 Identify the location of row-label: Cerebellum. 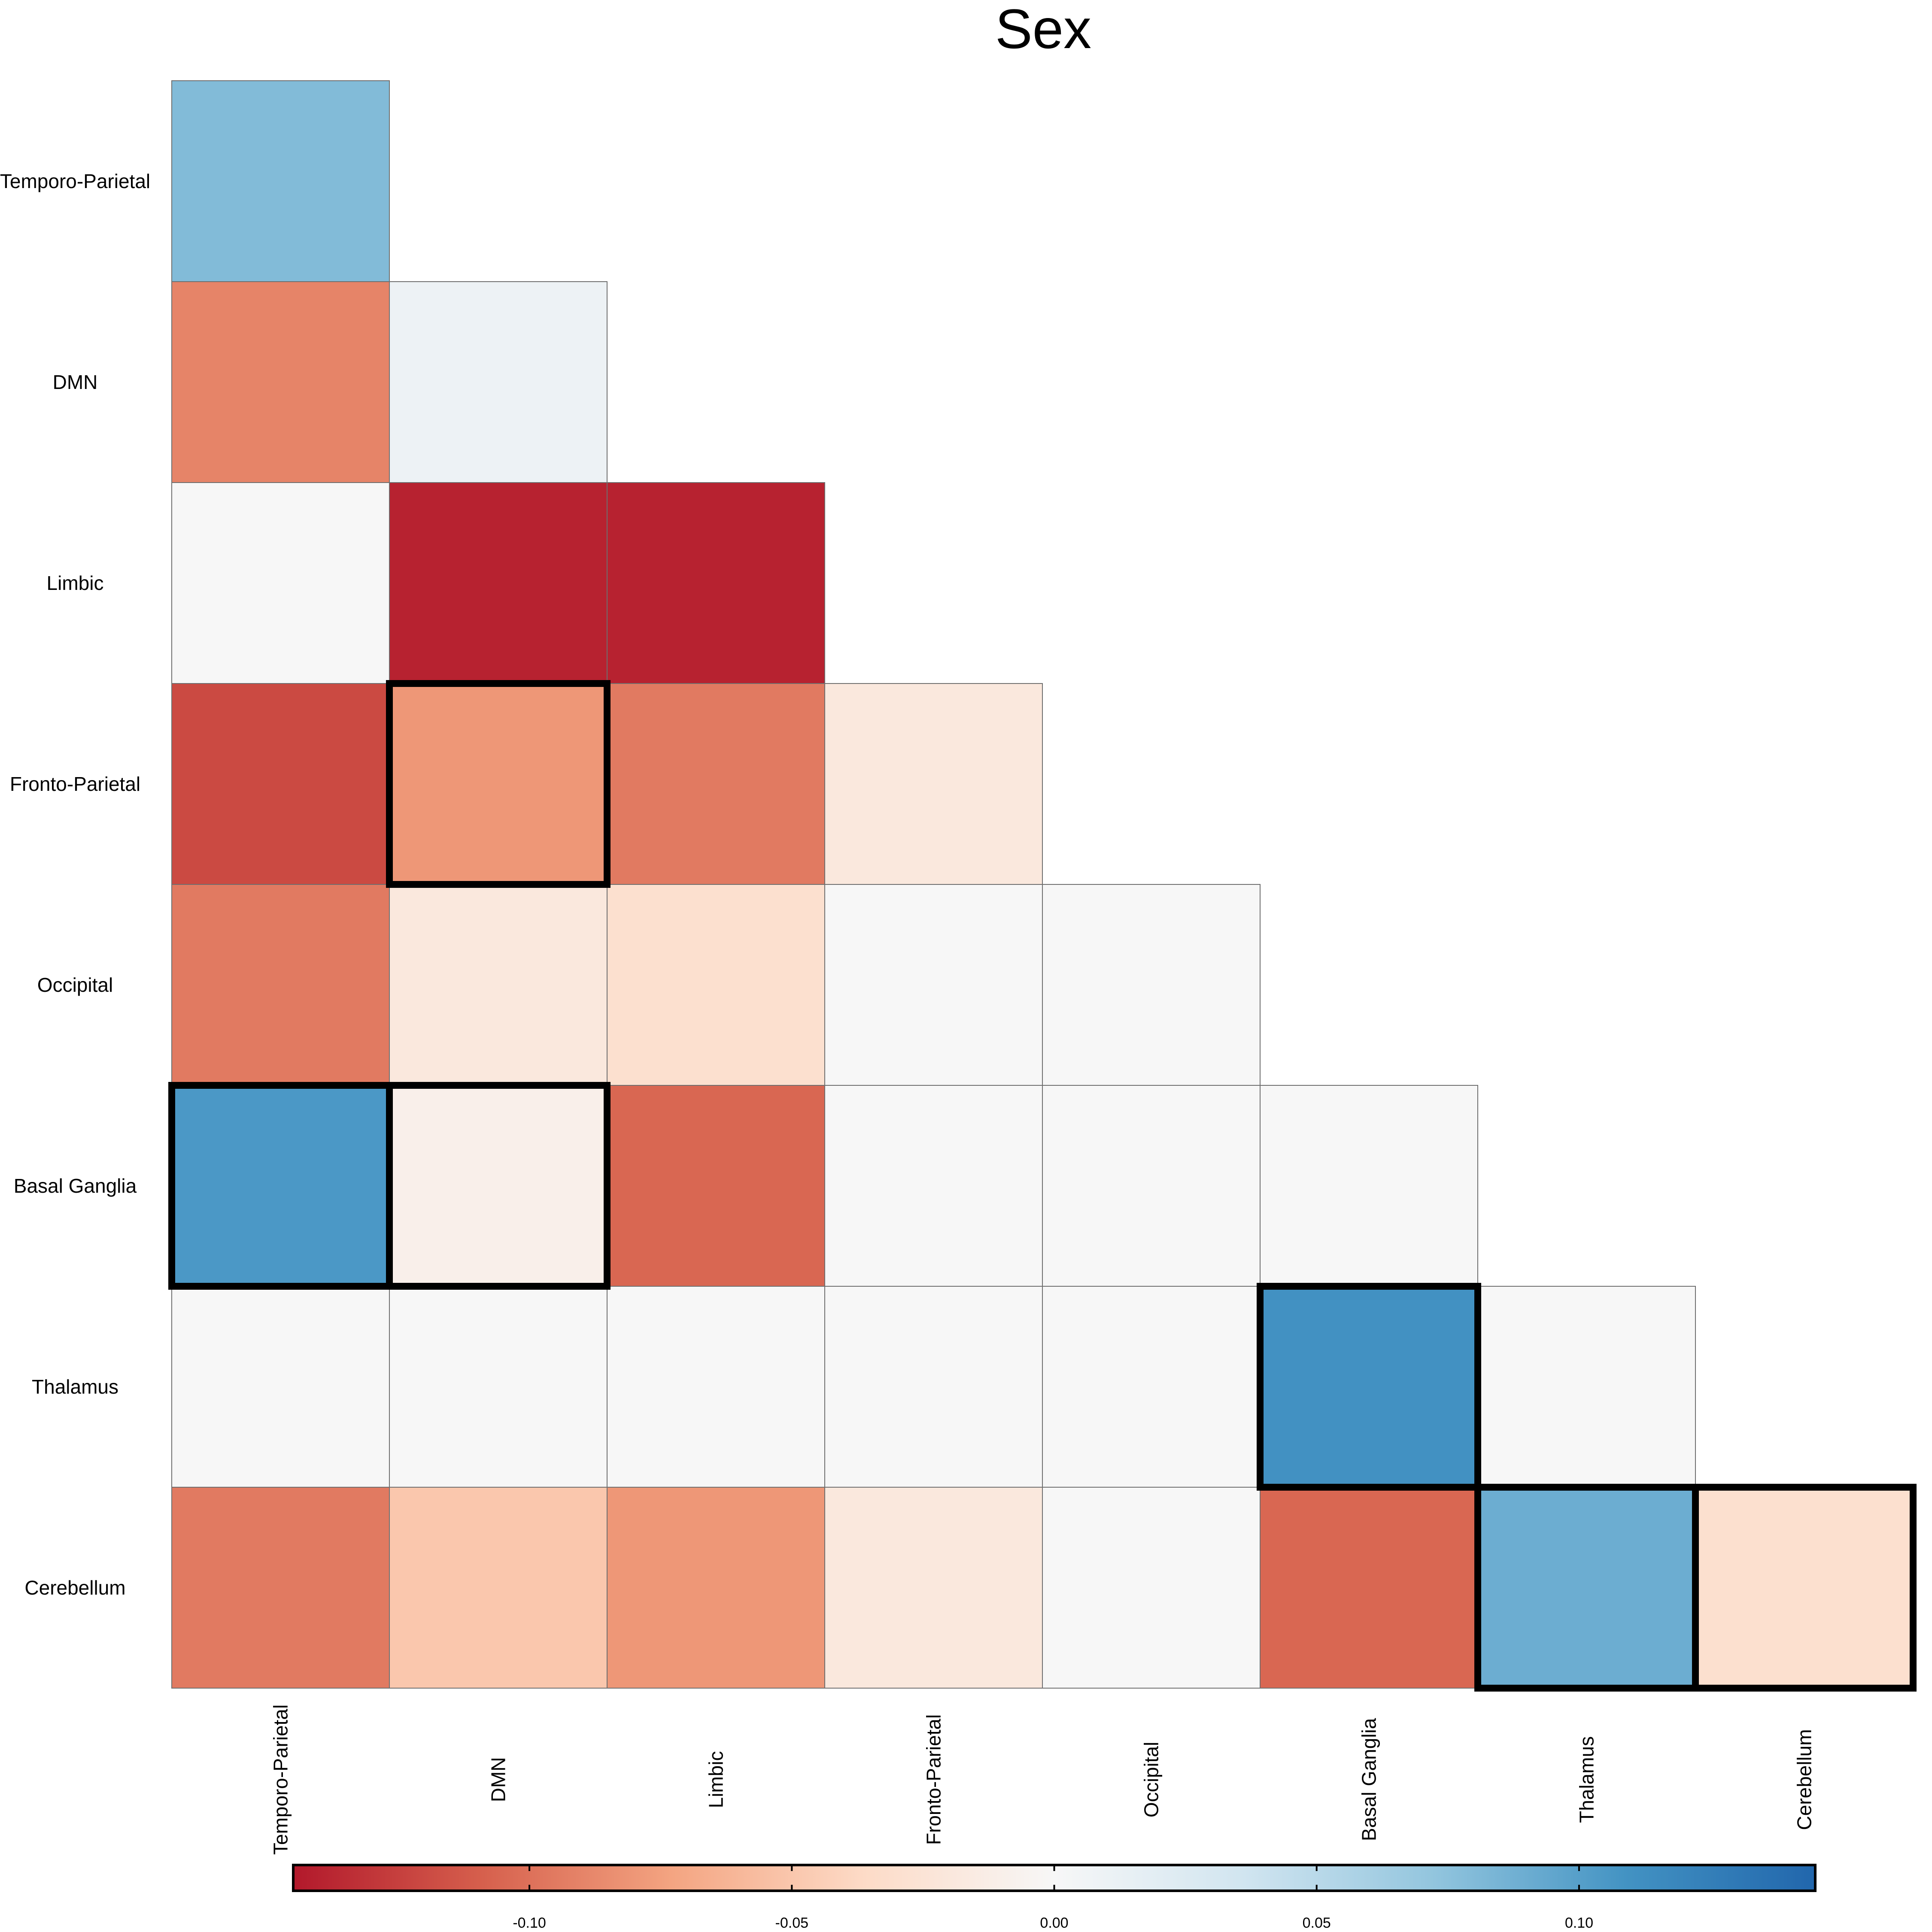
(74, 1588).